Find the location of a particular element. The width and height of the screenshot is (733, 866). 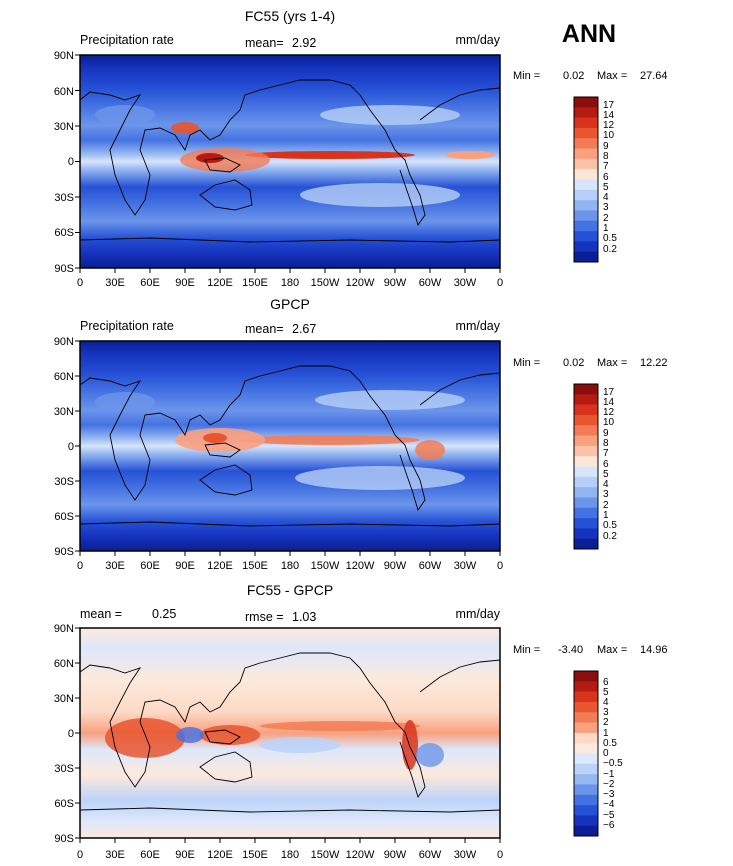

colorbar-label: 0.2 is located at coordinates (610, 536).